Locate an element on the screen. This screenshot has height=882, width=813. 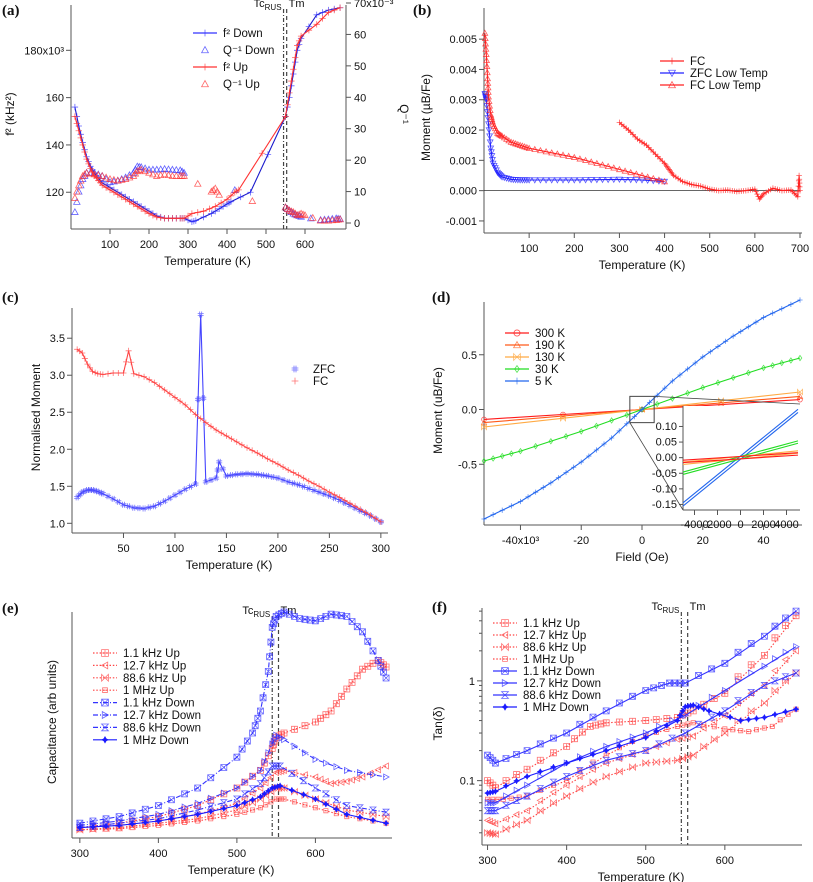
tm-label: Tm is located at coordinates (297, 5).